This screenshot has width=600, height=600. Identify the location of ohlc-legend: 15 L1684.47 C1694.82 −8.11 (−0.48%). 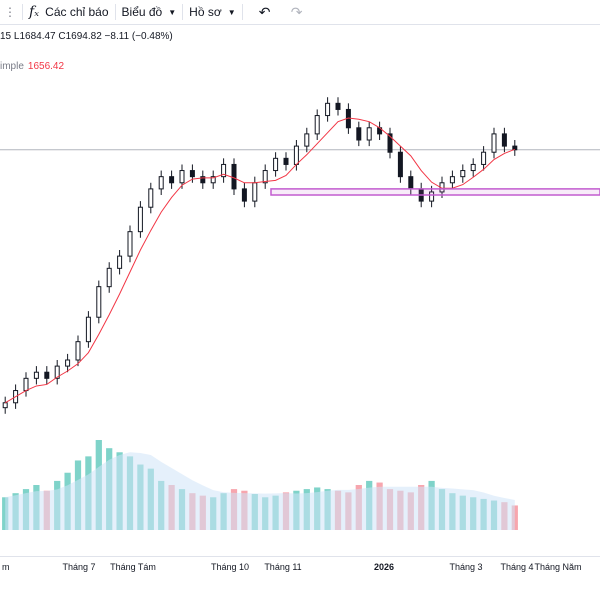
(86, 36).